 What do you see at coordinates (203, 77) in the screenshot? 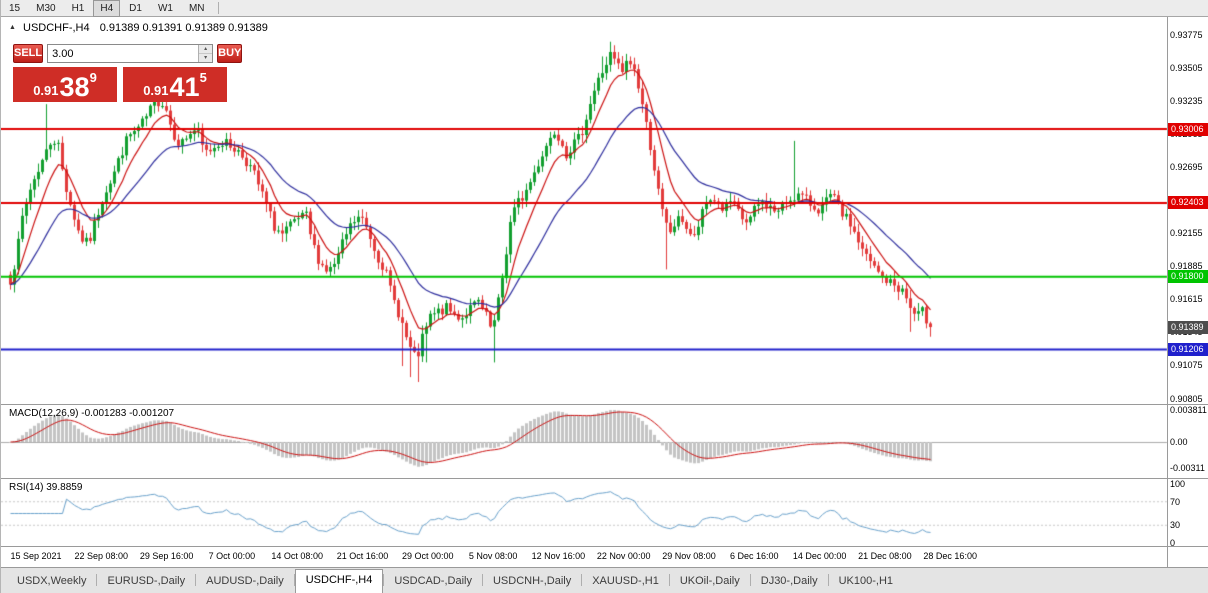
I see `ask-price-sup: 5` at bounding box center [203, 77].